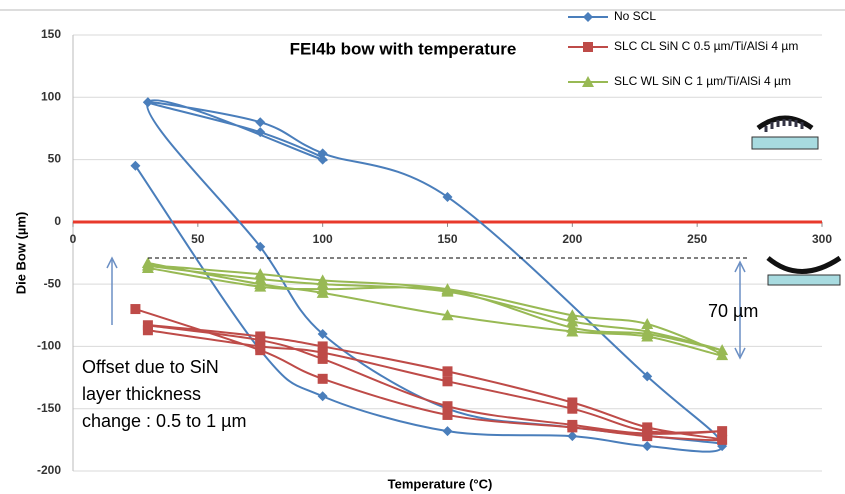 The image size is (845, 494). I want to click on chart-title: FEI4b bow with temperature, so click(403, 48).